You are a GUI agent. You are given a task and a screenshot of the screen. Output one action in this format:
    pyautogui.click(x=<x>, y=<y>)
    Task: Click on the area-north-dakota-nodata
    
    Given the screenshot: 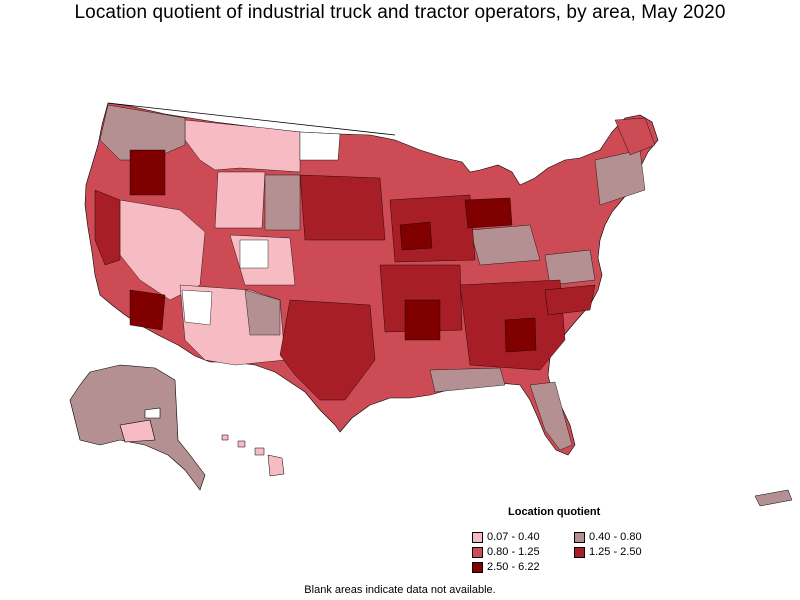 What is the action you would take?
    pyautogui.click(x=320, y=146)
    